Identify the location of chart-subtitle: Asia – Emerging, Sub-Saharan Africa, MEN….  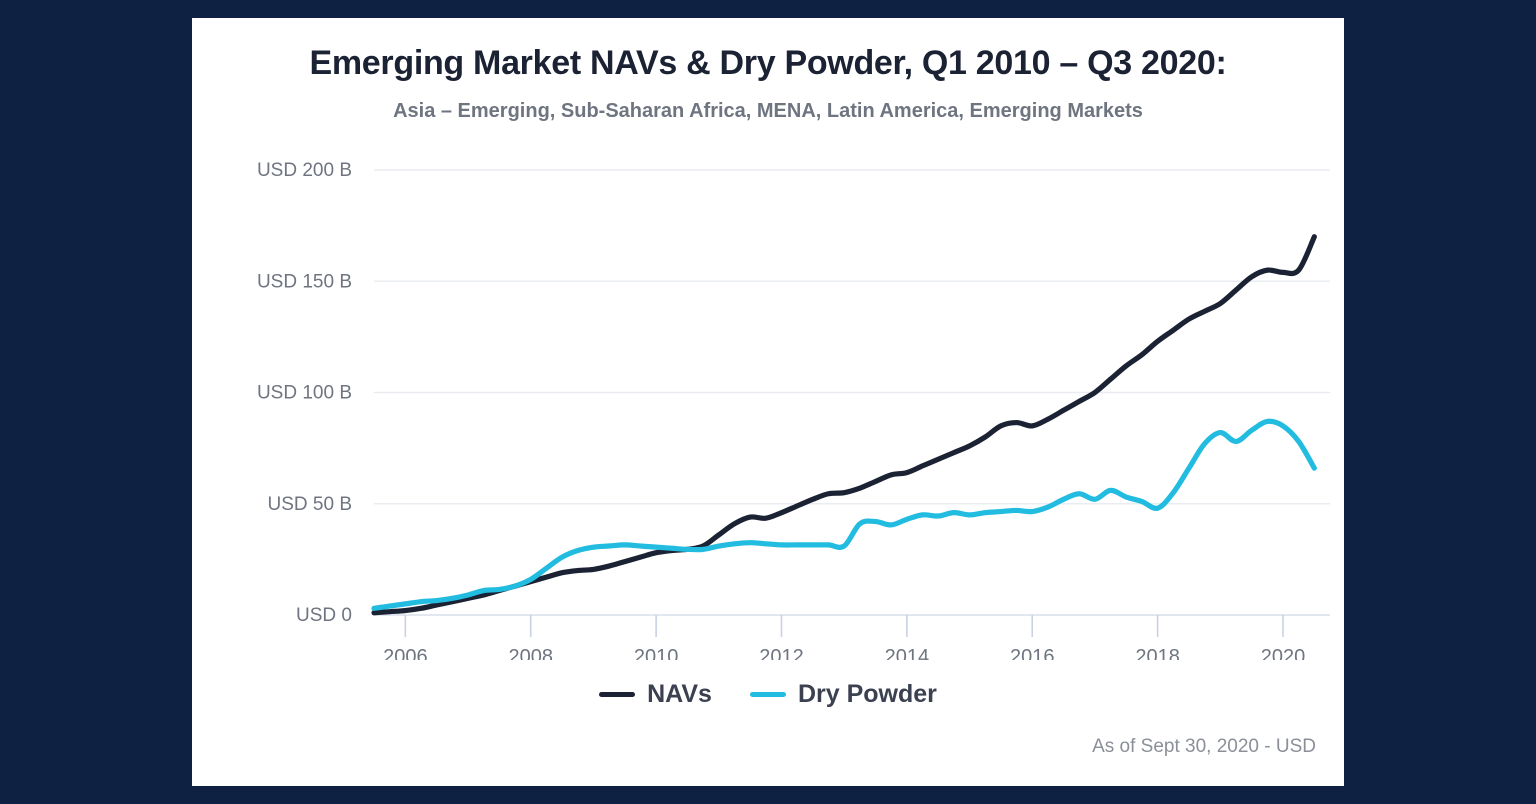
(768, 111).